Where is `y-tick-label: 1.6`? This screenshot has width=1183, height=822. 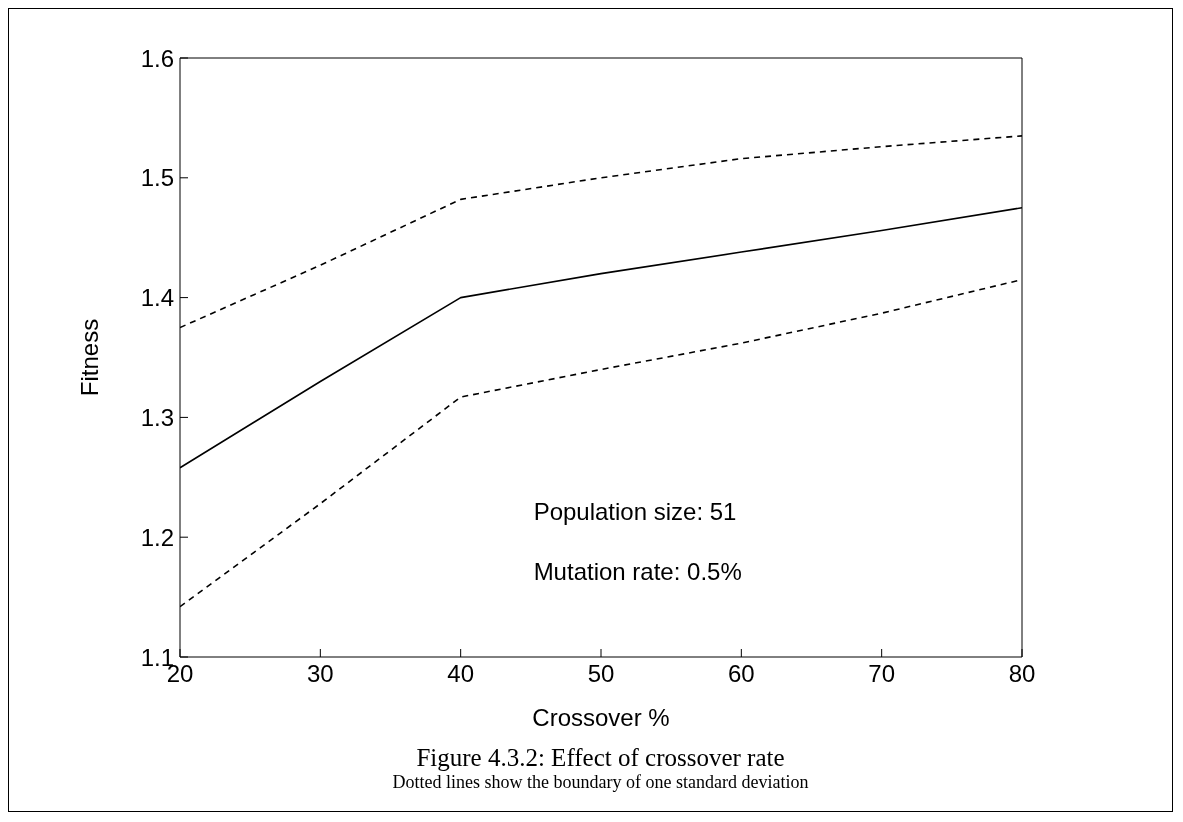 y-tick-label: 1.6 is located at coordinates (157, 58).